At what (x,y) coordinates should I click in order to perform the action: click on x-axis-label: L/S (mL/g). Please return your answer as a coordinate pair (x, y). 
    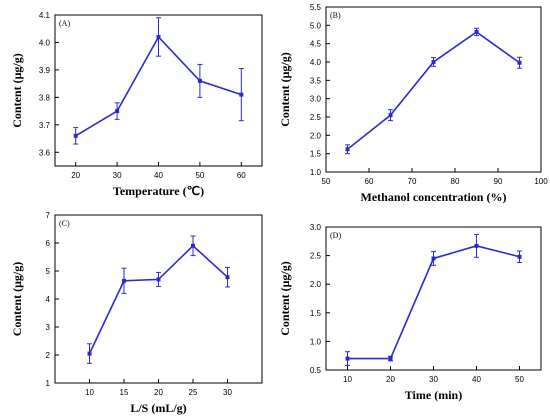
    Looking at the image, I should click on (158, 408).